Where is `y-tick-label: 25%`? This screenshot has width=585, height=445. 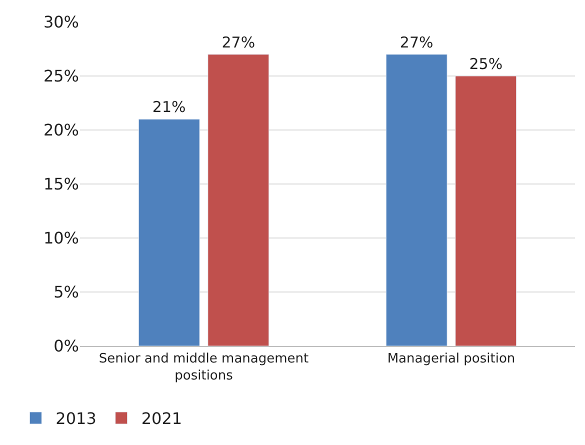
y-tick-label: 25% is located at coordinates (61, 76).